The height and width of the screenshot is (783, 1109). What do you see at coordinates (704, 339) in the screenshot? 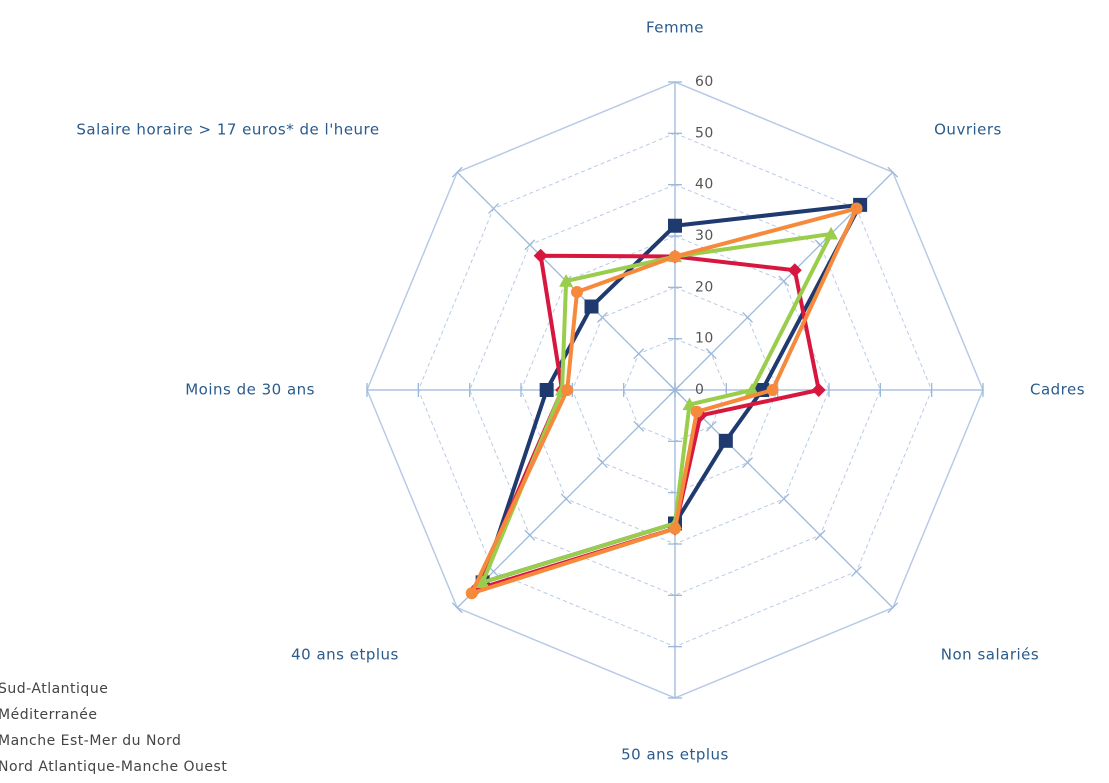
I see `tick-label: 10` at bounding box center [704, 339].